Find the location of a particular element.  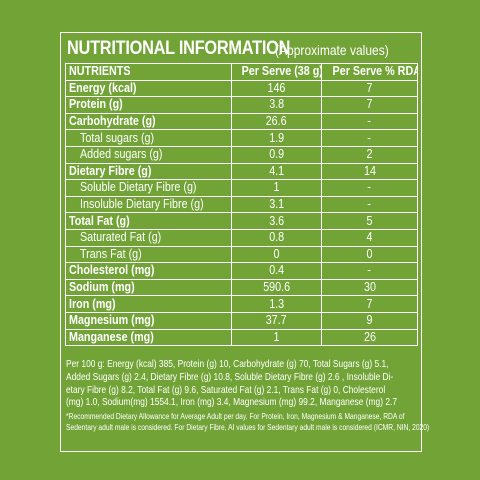

rda-value: 30 is located at coordinates (369, 287).